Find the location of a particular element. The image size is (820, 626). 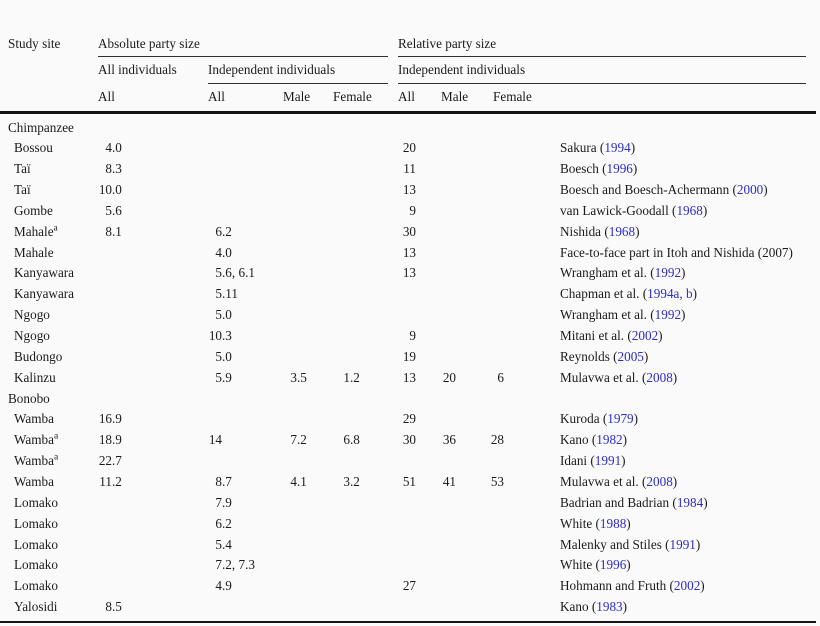

cell-study-site: Budongo is located at coordinates (38, 356).